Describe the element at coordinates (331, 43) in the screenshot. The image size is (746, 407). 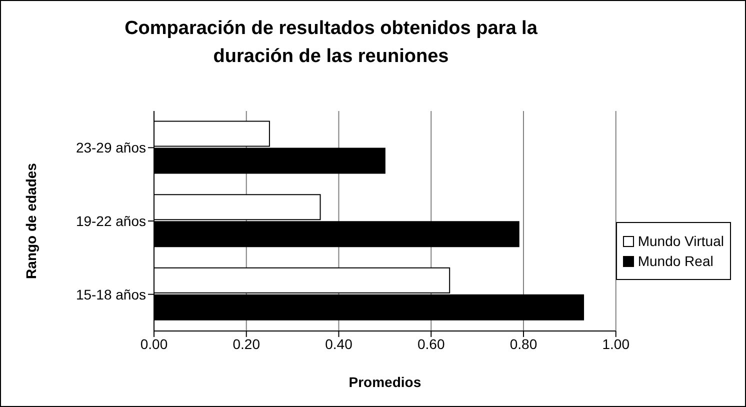
I see `chart-title: Comparación de resultados obtenidos para la duración de las reuniones` at that location.